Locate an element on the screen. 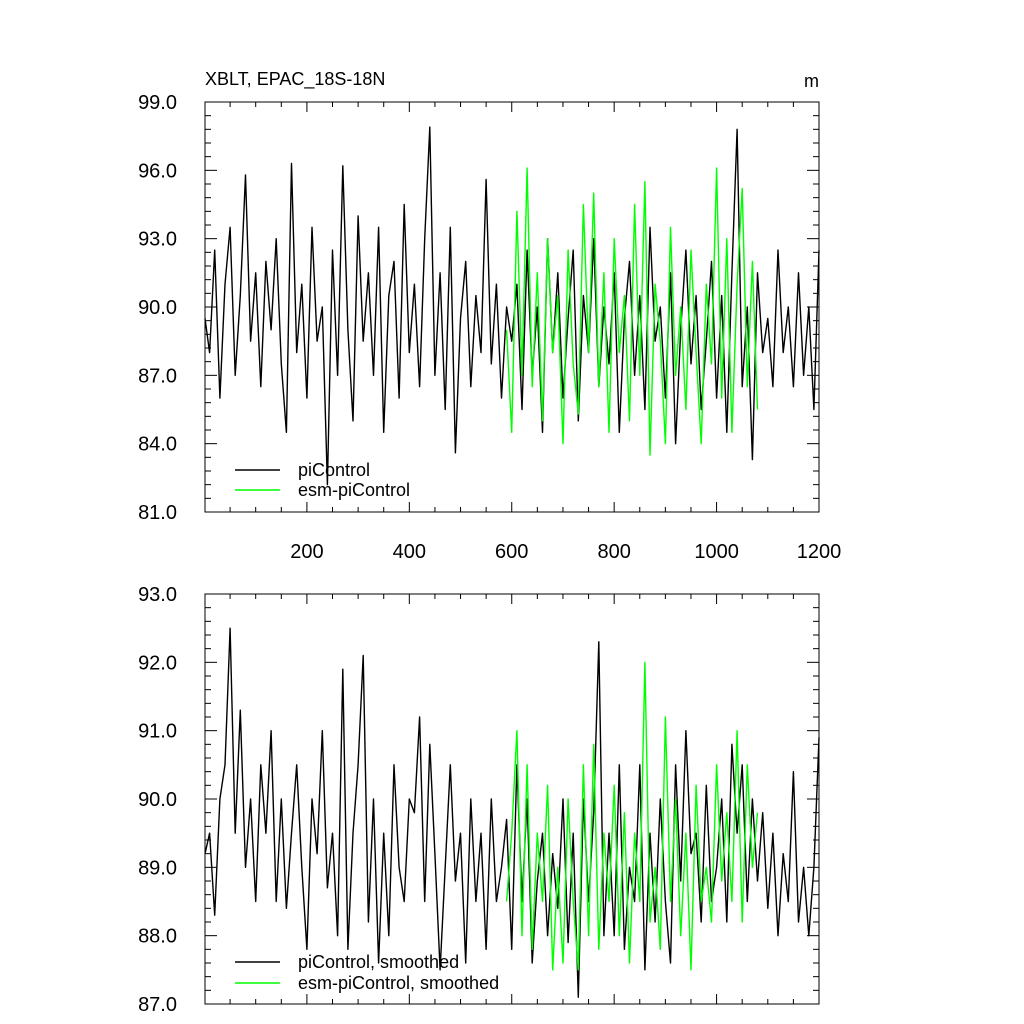 This screenshot has height=1024, width=1024. x-tick-label: 400 is located at coordinates (409, 552).